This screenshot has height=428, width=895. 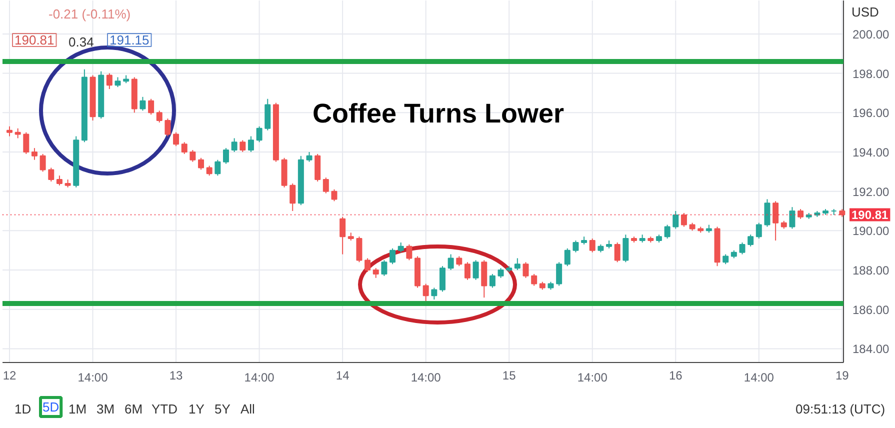 I want to click on y-tick-label: 188.00, so click(x=871, y=271).